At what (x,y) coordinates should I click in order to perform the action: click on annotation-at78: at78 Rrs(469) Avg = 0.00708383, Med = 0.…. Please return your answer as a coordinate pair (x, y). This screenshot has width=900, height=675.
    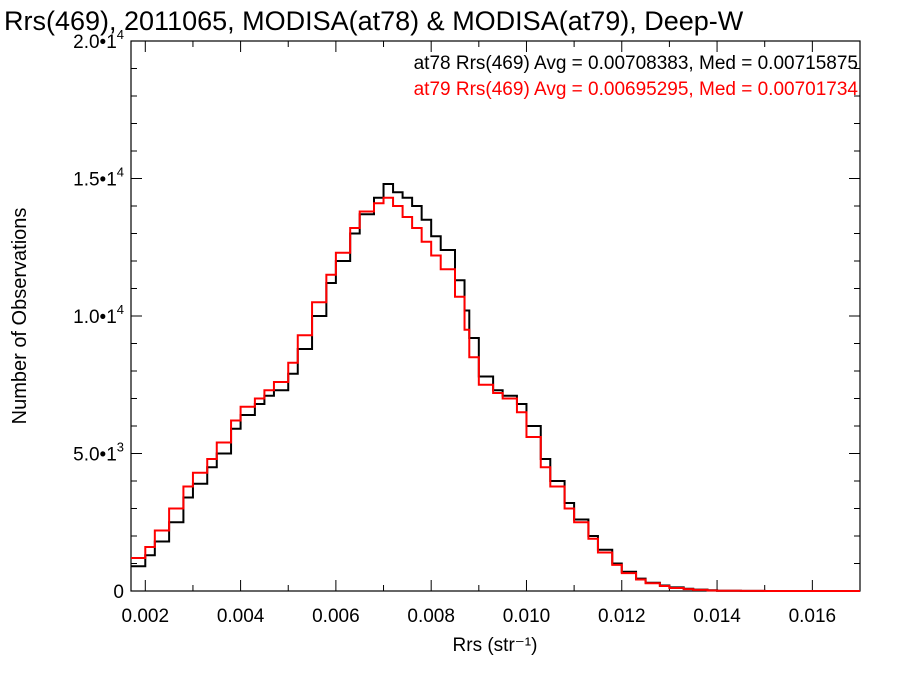
    Looking at the image, I should click on (636, 63).